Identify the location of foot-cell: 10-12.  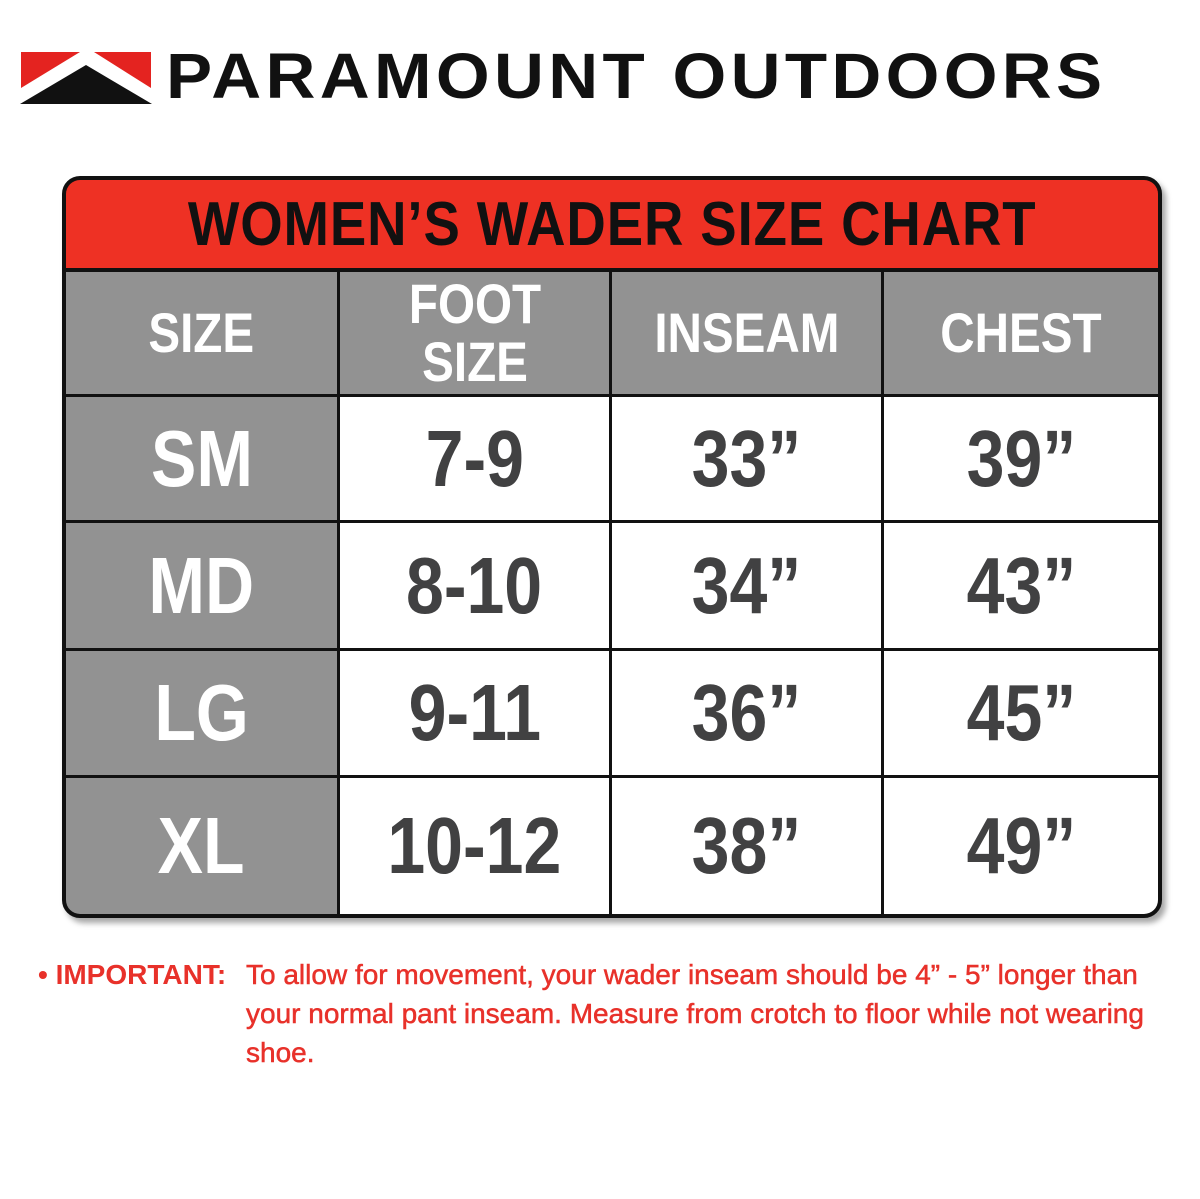
(474, 846).